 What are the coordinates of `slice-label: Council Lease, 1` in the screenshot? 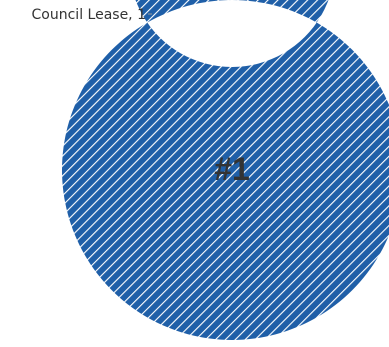 It's located at (89, 15).